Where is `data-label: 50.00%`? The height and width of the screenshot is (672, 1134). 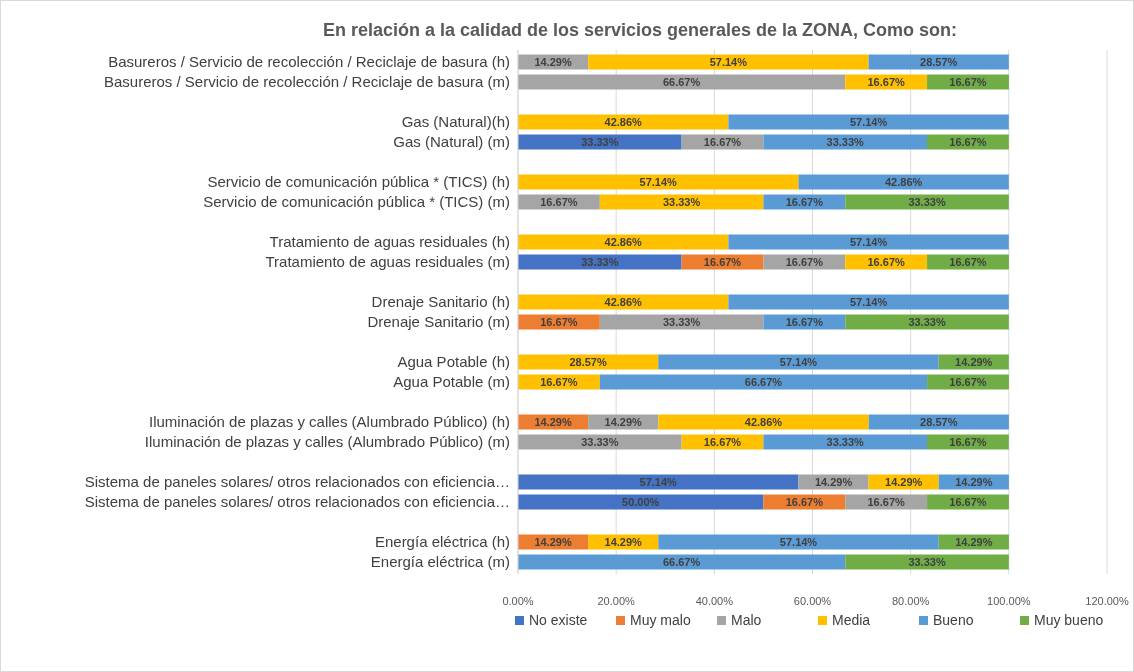
data-label: 50.00% is located at coordinates (641, 502).